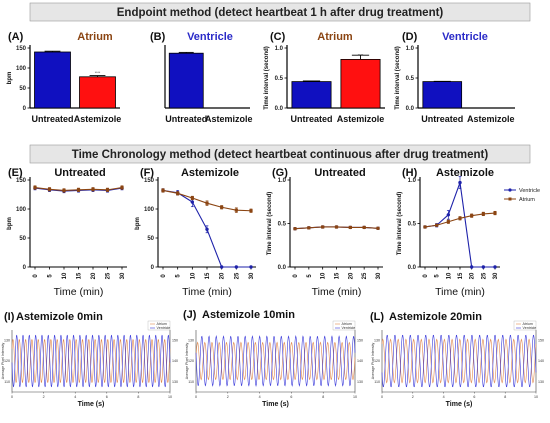 The width and height of the screenshot is (550, 423). Describe the element at coordinates (158, 37) in the screenshot. I see `panel-label: (B)` at that location.